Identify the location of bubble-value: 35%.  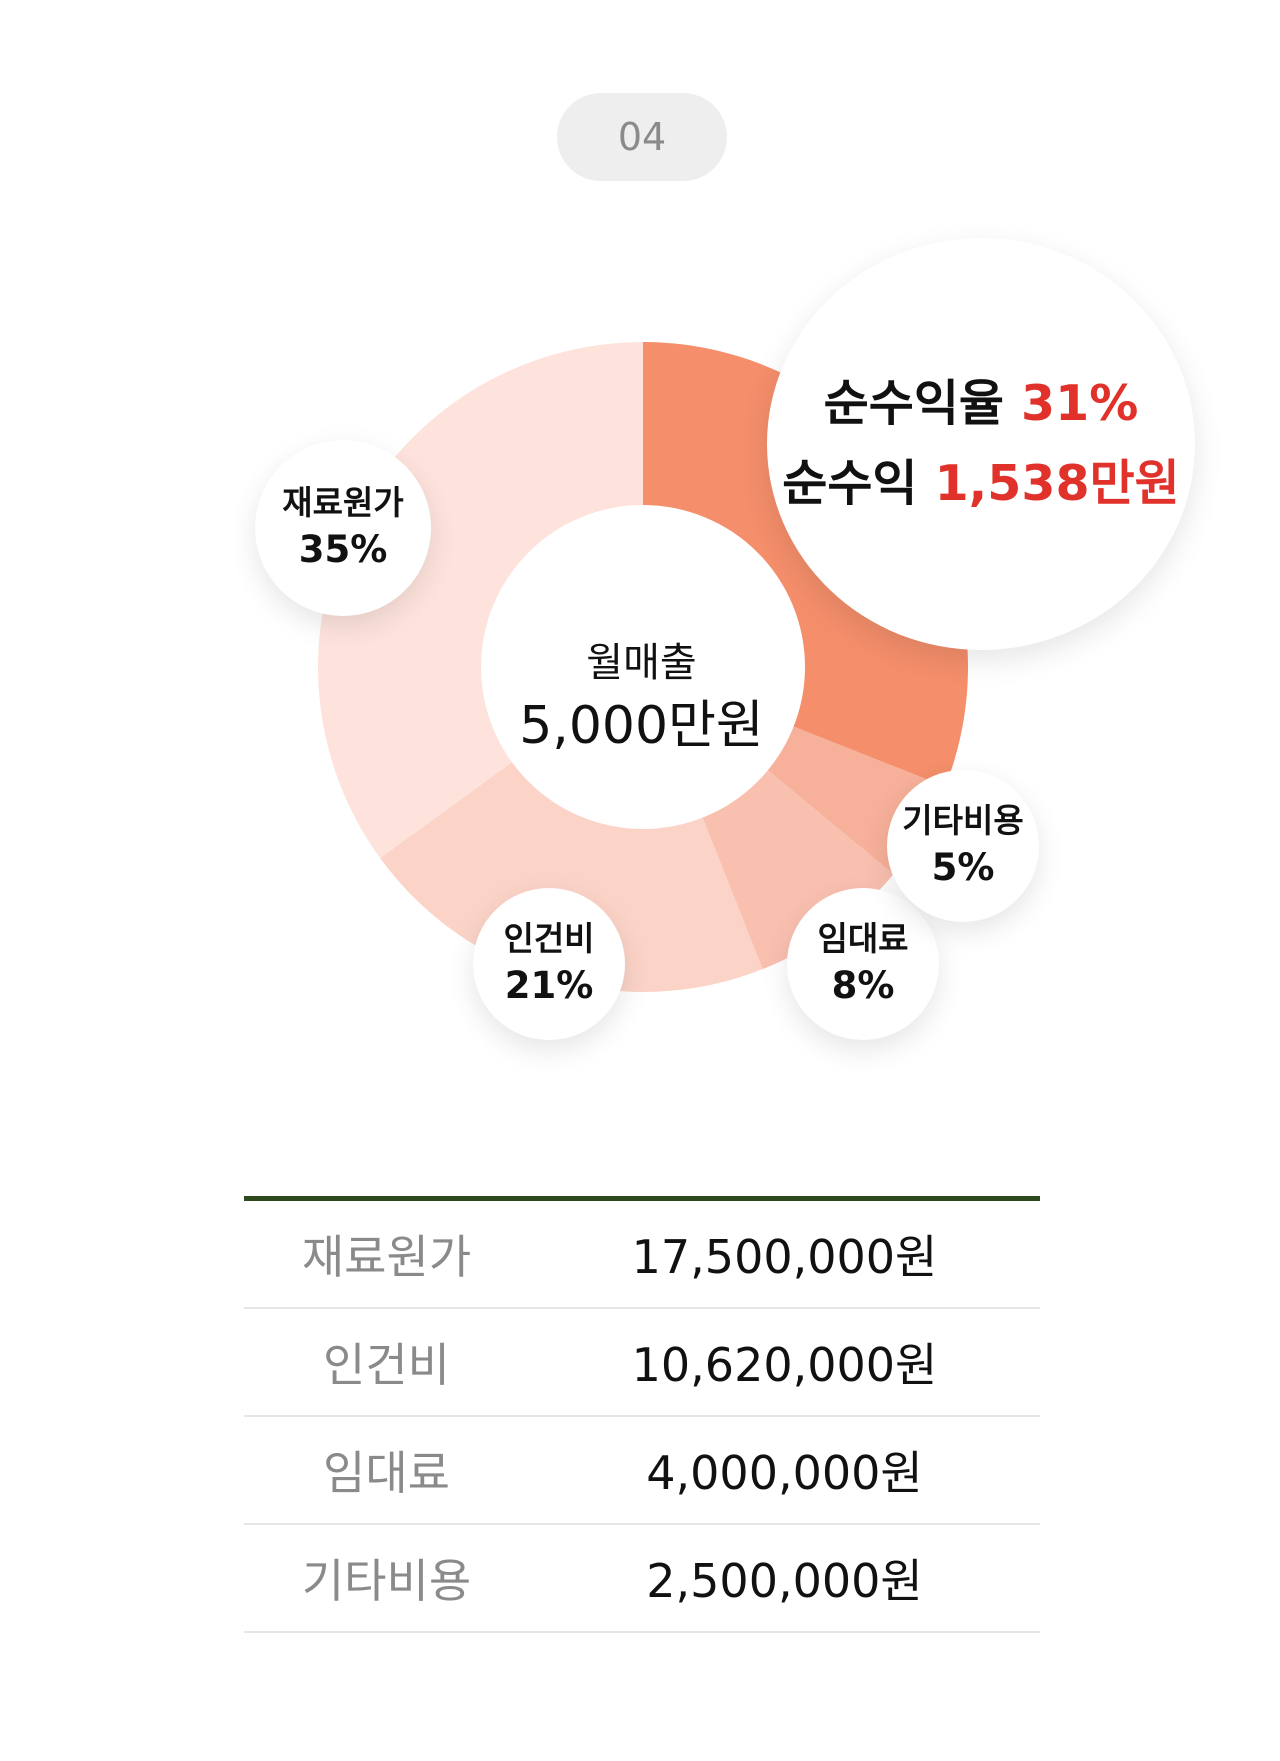
(343, 549).